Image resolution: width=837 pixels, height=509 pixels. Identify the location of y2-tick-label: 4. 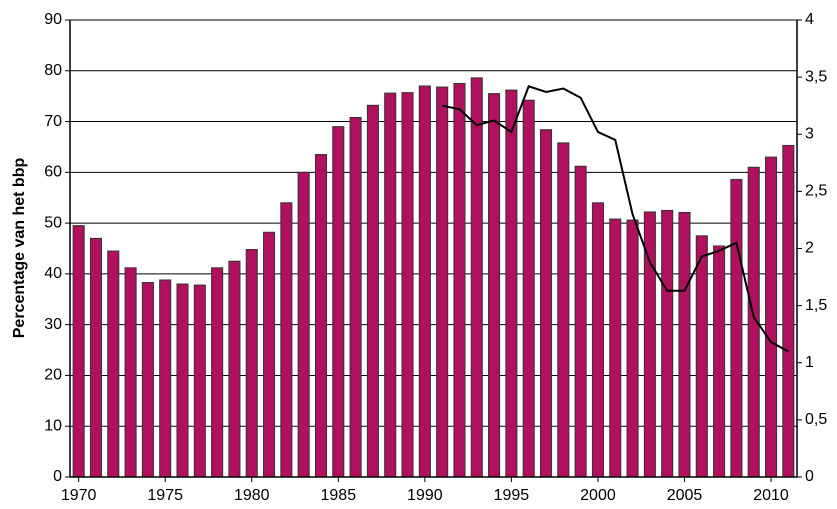
(809, 19).